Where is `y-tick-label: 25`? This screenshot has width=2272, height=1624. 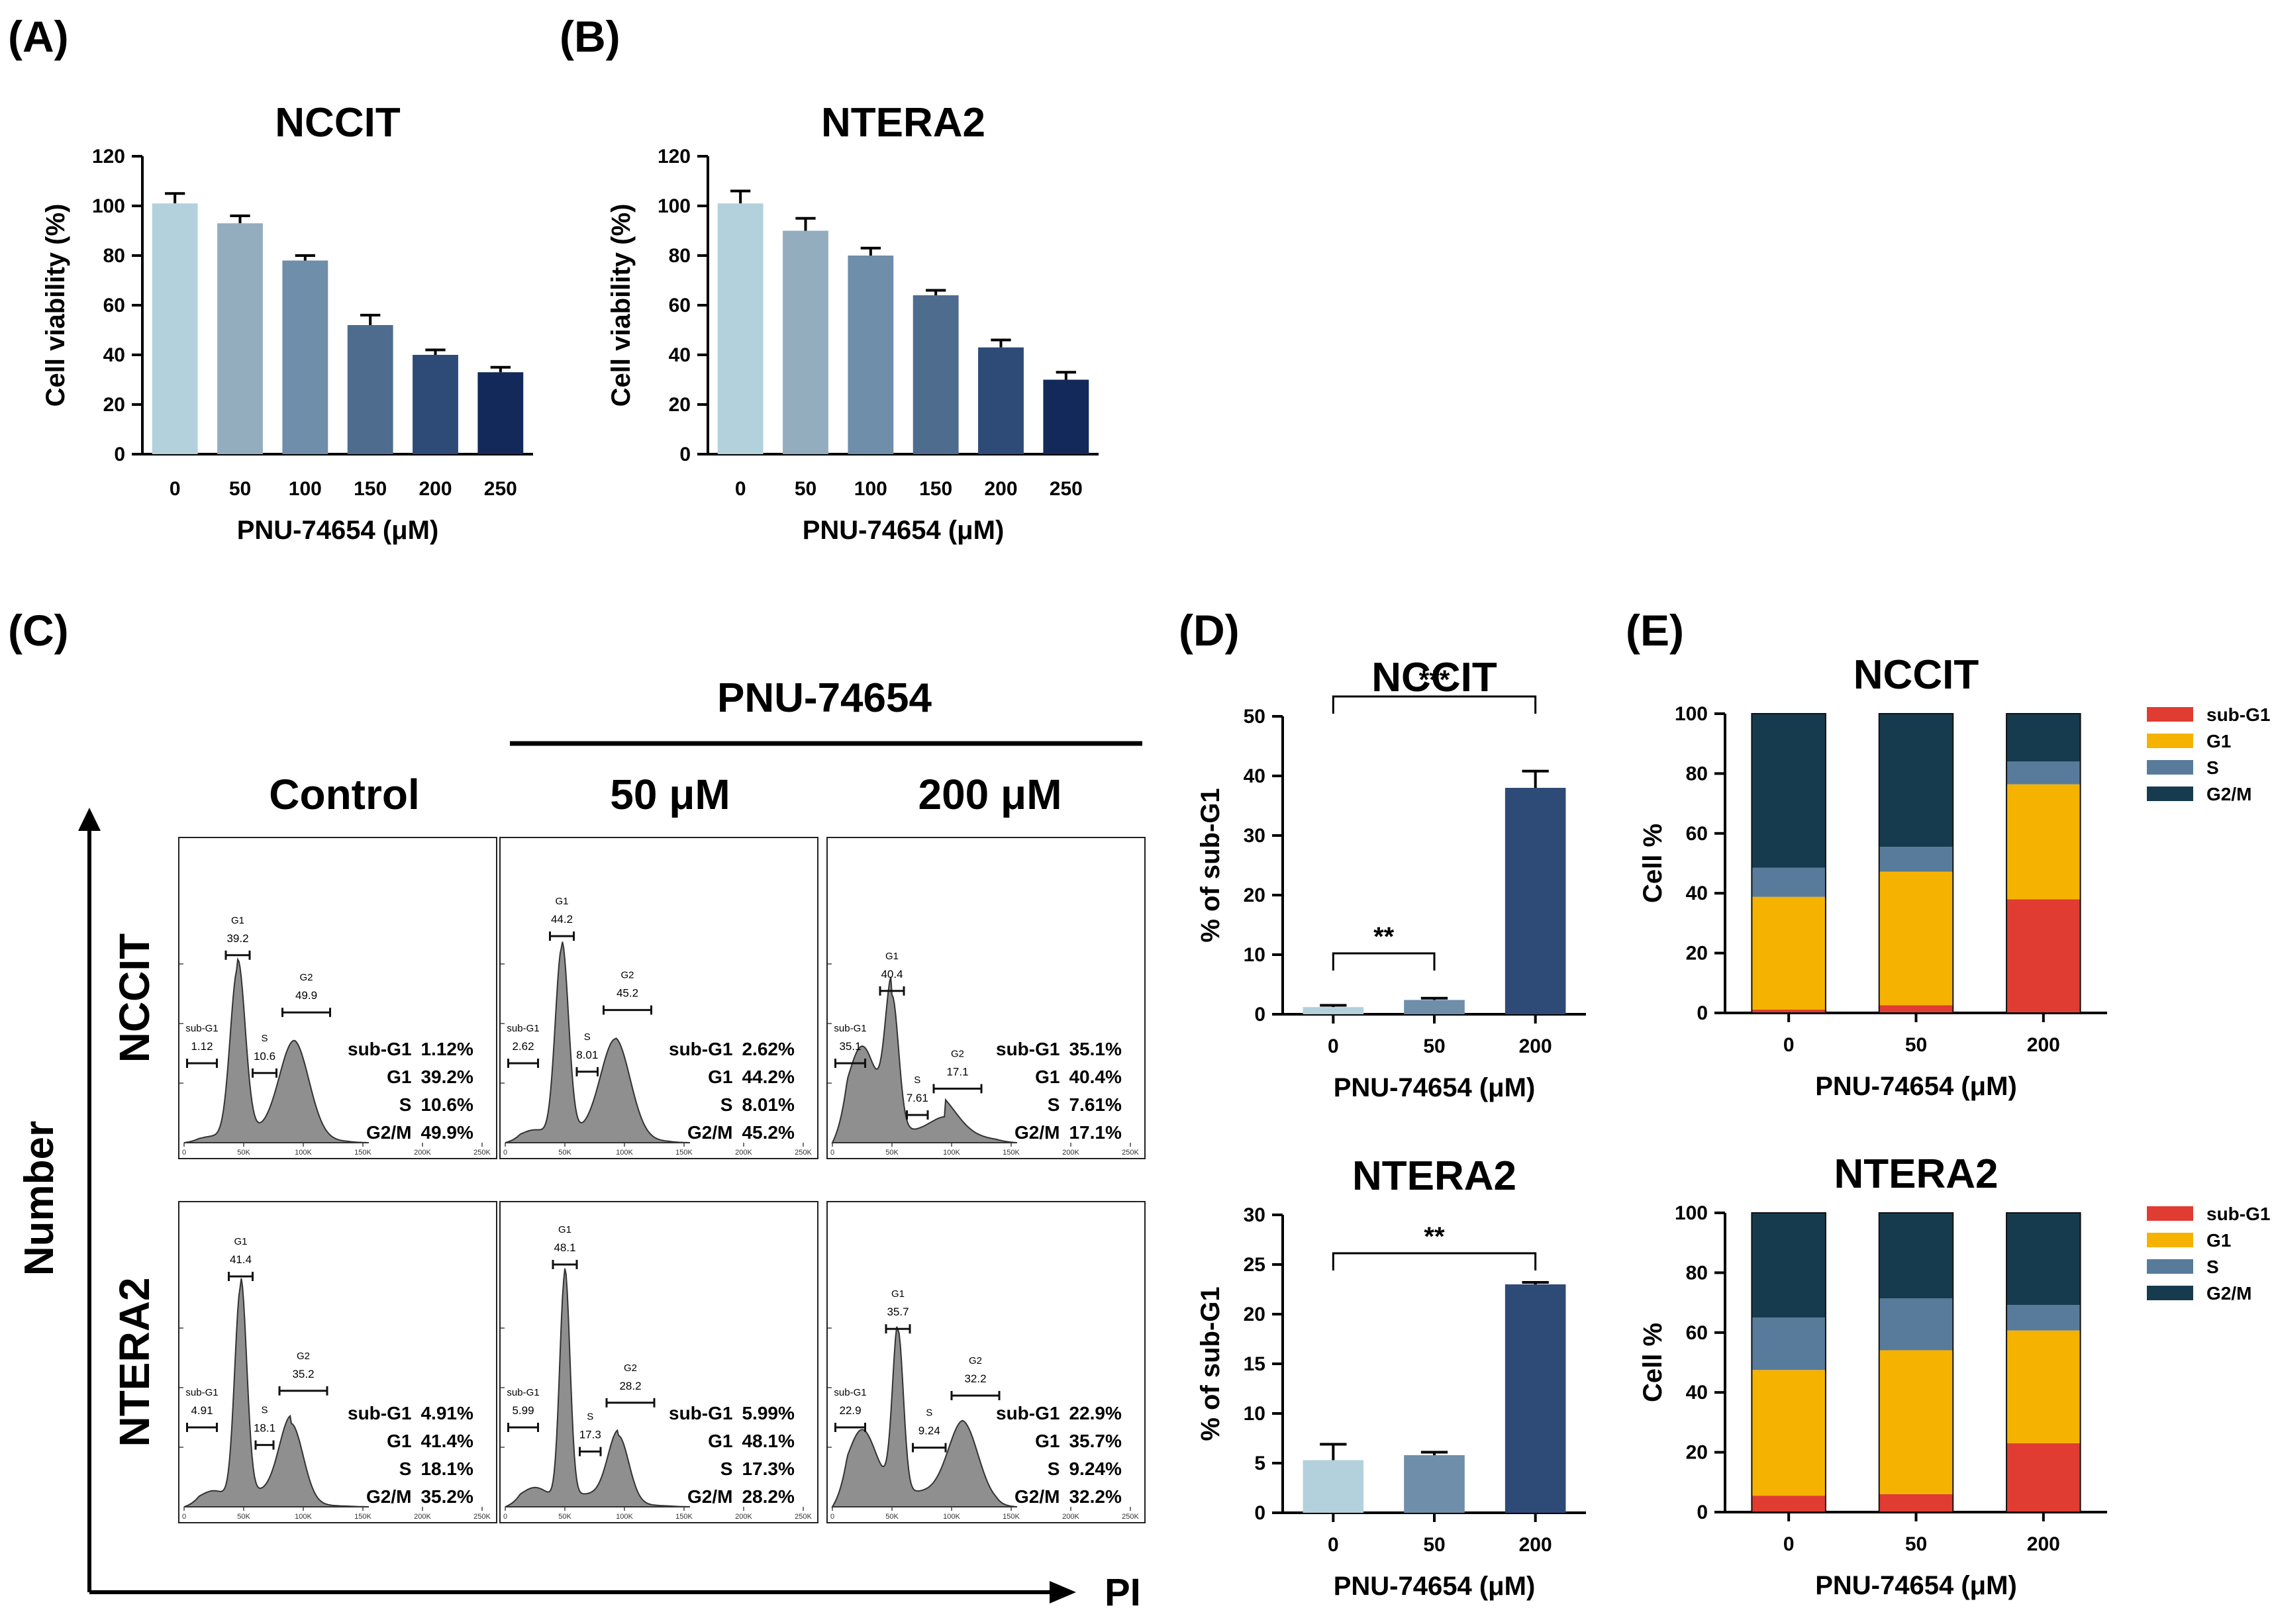 y-tick-label: 25 is located at coordinates (1255, 1265).